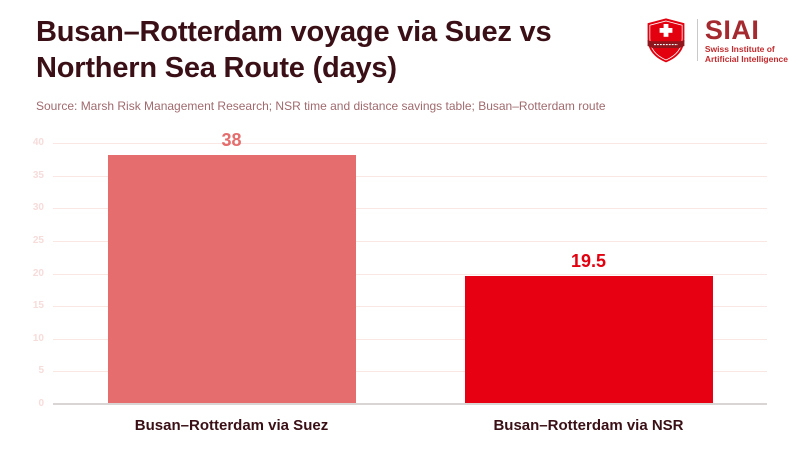 The width and height of the screenshot is (800, 450). Describe the element at coordinates (666, 40) in the screenshot. I see `swiss-shield-icon` at that location.